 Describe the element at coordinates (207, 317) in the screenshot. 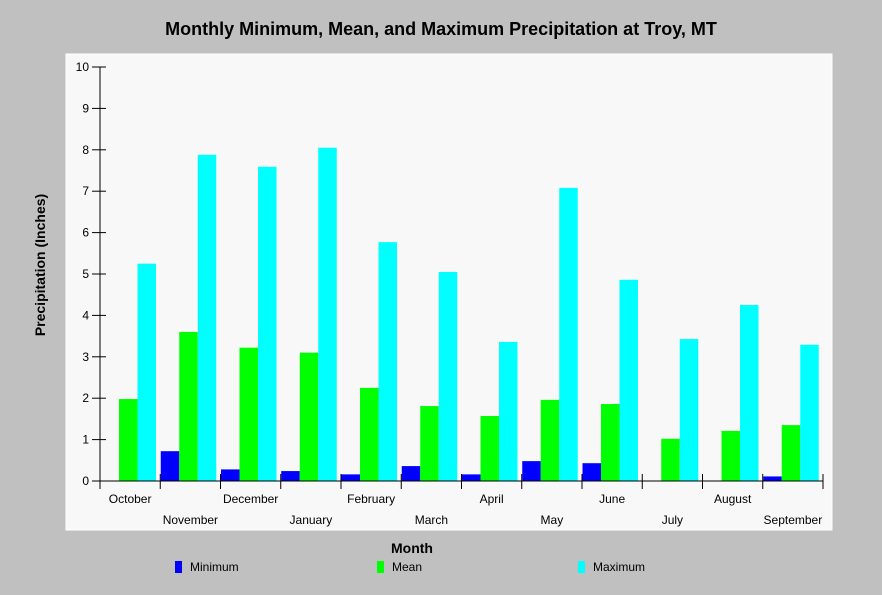

I see `bar-maximum-november` at that location.